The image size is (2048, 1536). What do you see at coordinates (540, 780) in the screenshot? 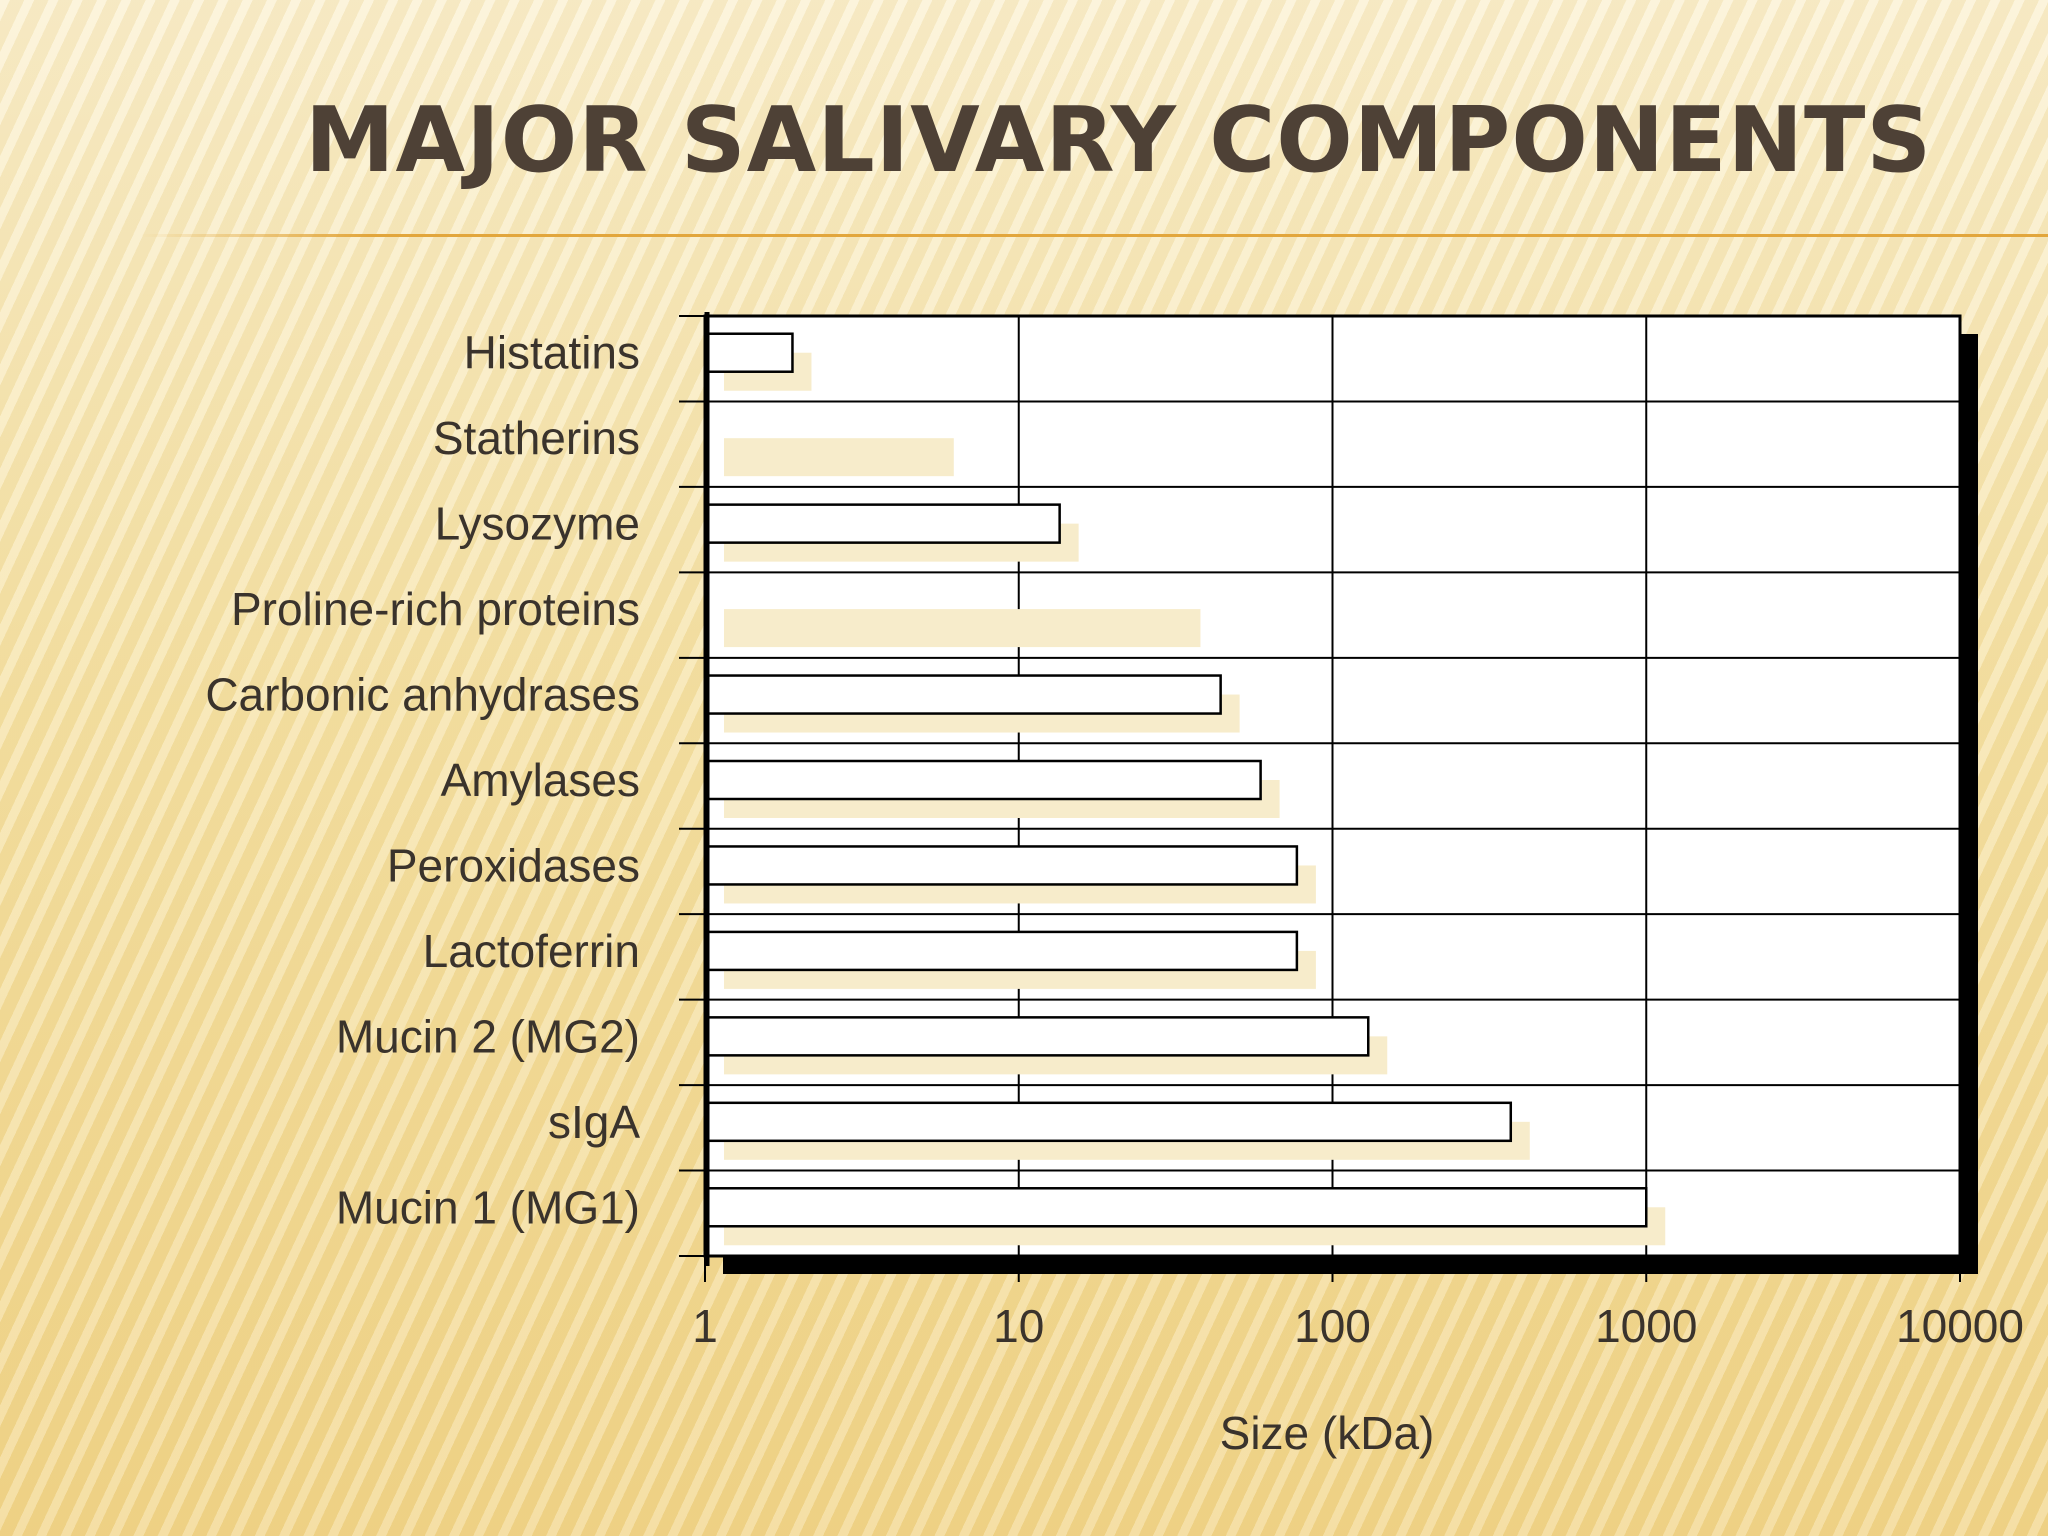
I see `category-label: Amylases` at bounding box center [540, 780].